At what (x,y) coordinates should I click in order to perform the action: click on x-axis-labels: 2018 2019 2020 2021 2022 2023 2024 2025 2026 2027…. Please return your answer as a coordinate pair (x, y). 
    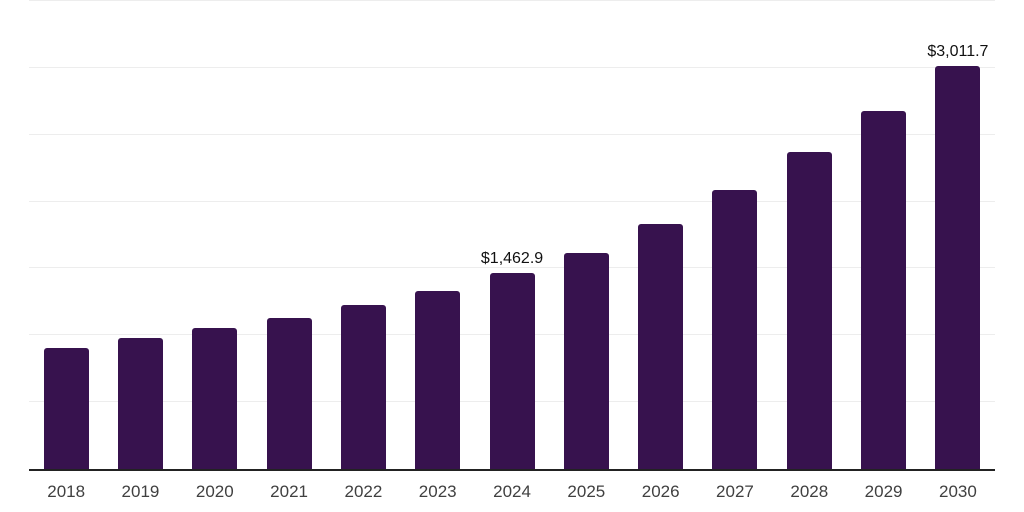
    Looking at the image, I should click on (512, 492).